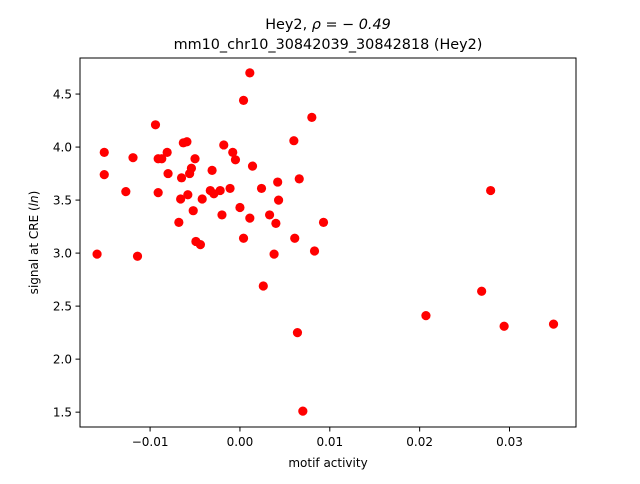  I want to click on x-axis-ticks: −0.01 0.00 0.01 0.02 0.03, so click(327, 438).